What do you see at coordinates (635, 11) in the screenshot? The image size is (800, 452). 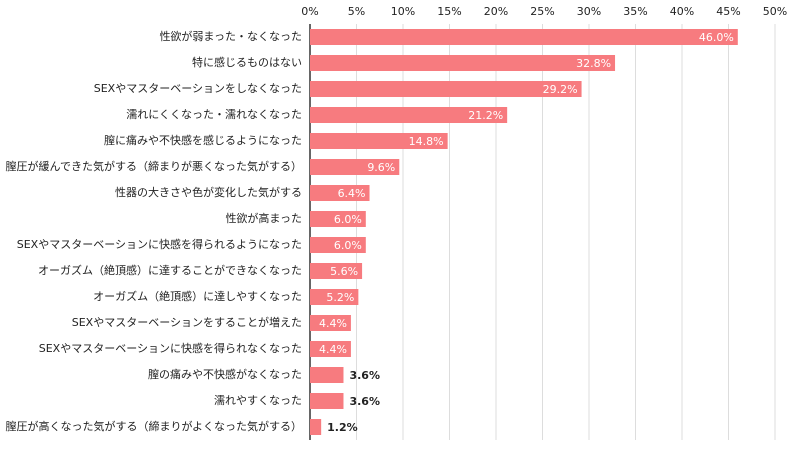 I see `x-tick-label: 35%` at bounding box center [635, 11].